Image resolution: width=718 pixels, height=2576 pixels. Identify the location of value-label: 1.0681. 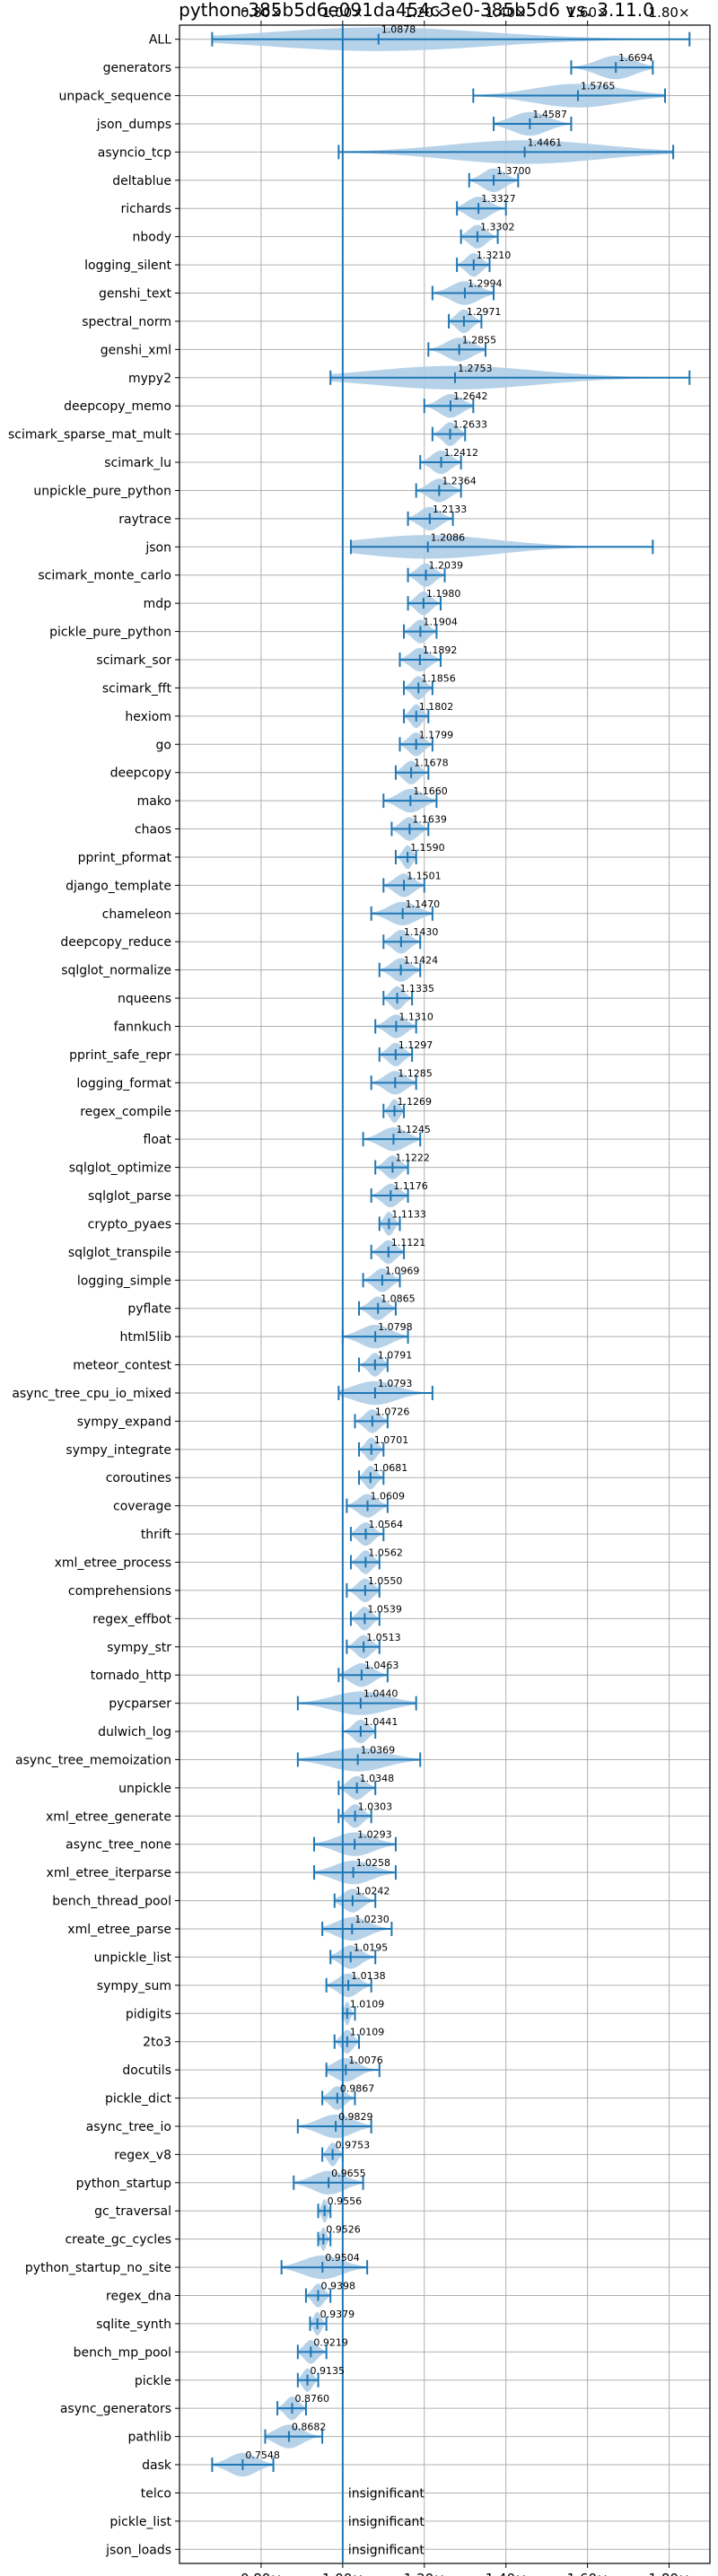
(390, 1468).